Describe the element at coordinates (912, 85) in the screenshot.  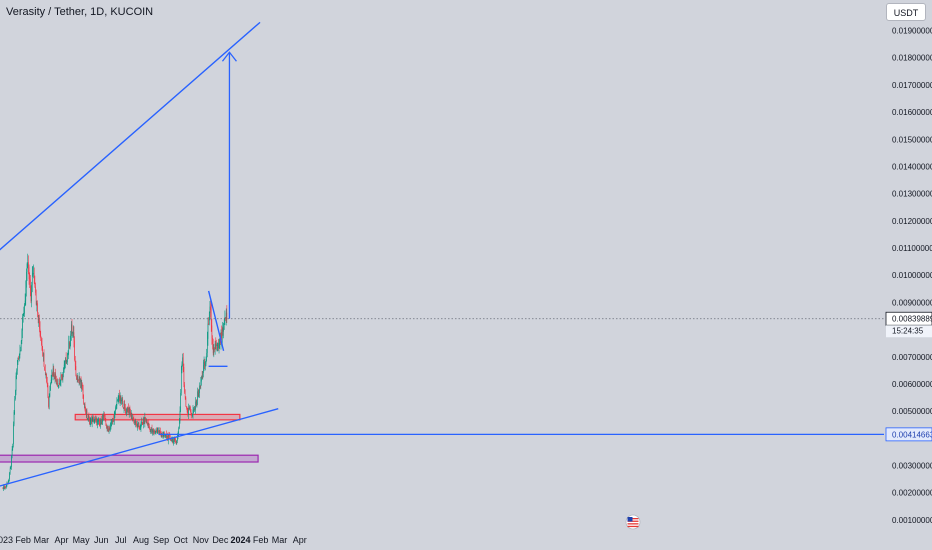
I see `y-tick-label: 0.01700000` at that location.